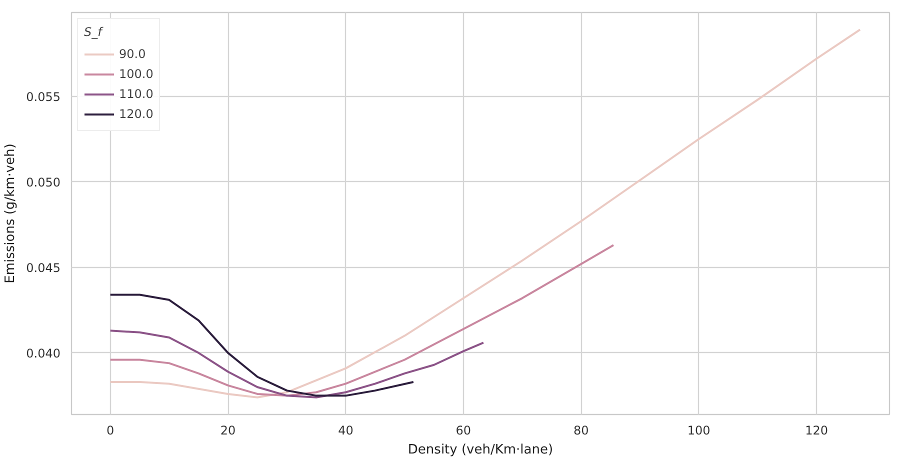 The width and height of the screenshot is (897, 464). What do you see at coordinates (136, 114) in the screenshot?
I see `legend-label: 120.0` at bounding box center [136, 114].